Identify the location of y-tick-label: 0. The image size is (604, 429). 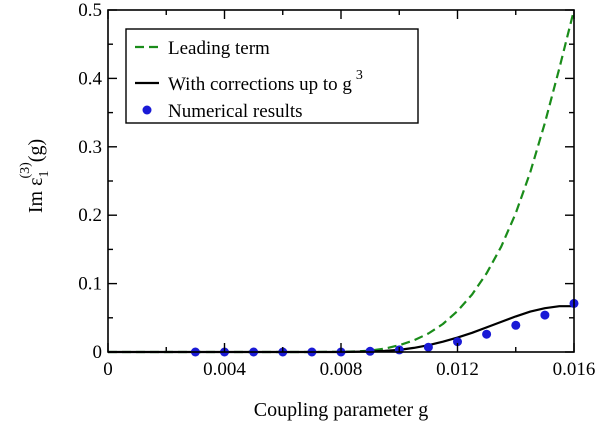
(98, 352).